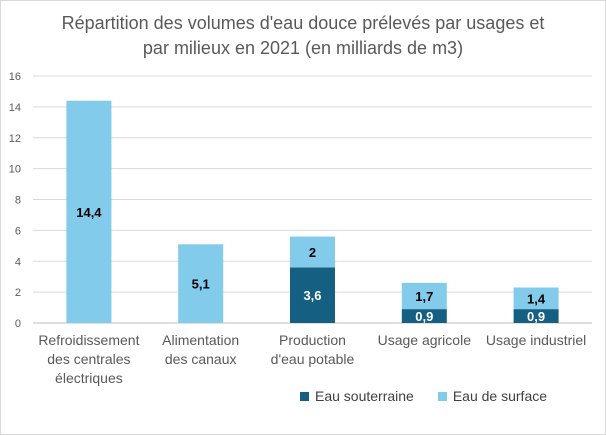  Describe the element at coordinates (18, 201) in the screenshot. I see `y-tick-label-8: 8` at that location.